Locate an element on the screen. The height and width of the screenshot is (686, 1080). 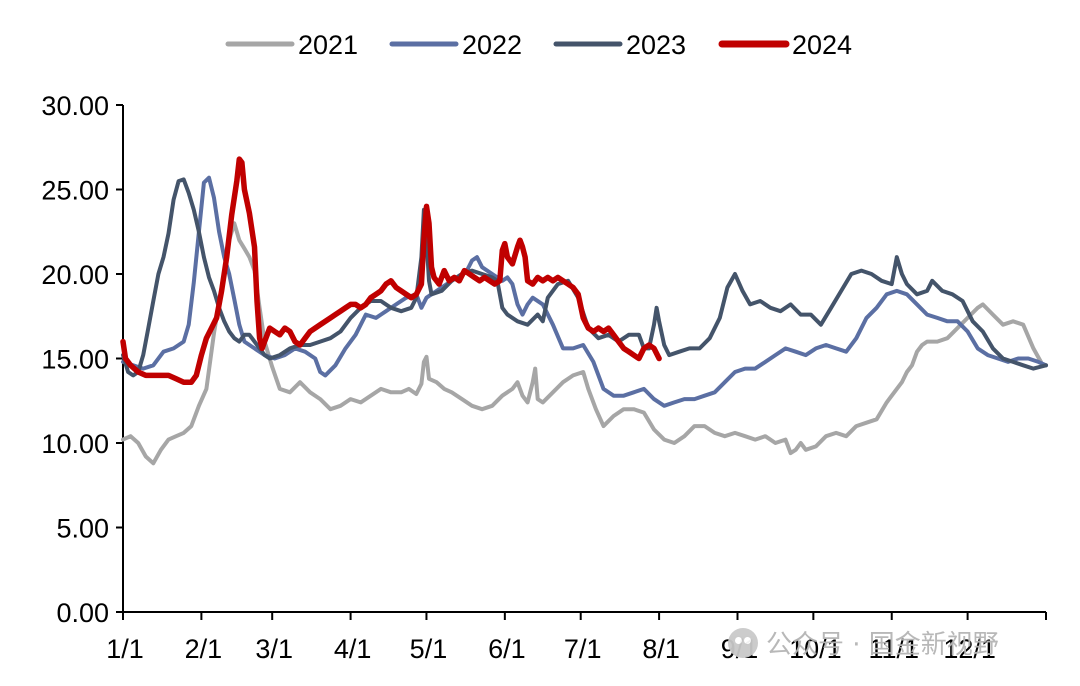
x-axis: 1/12/13/14/15/16/17/18/19/110/111/112/1 is located at coordinates (576, 637).